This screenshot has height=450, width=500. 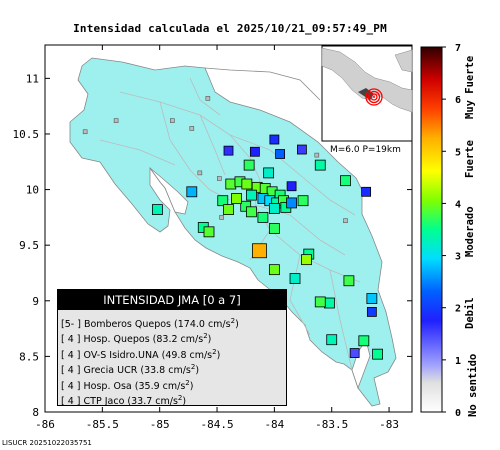 What do you see at coordinates (45, 424) in the screenshot?
I see `x-tick-label: -86` at bounding box center [45, 424].